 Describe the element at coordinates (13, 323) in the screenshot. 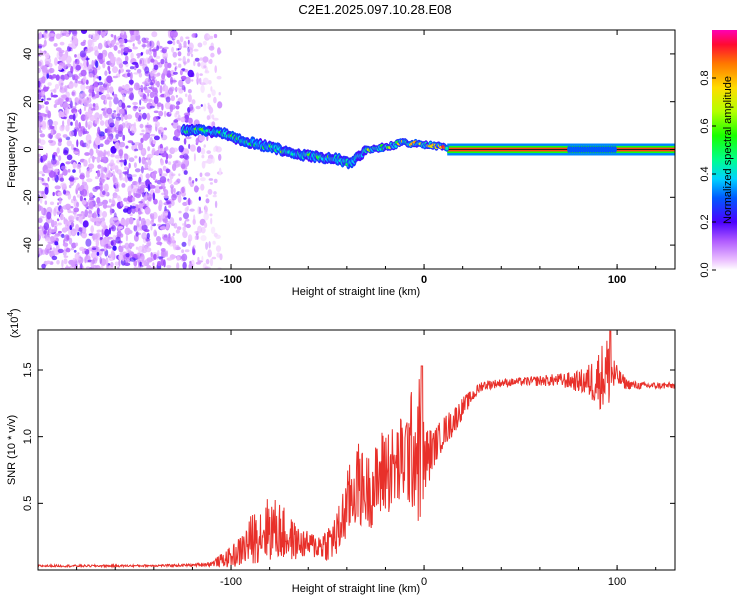

I see `snr-y-multiplier: (x104)` at that location.